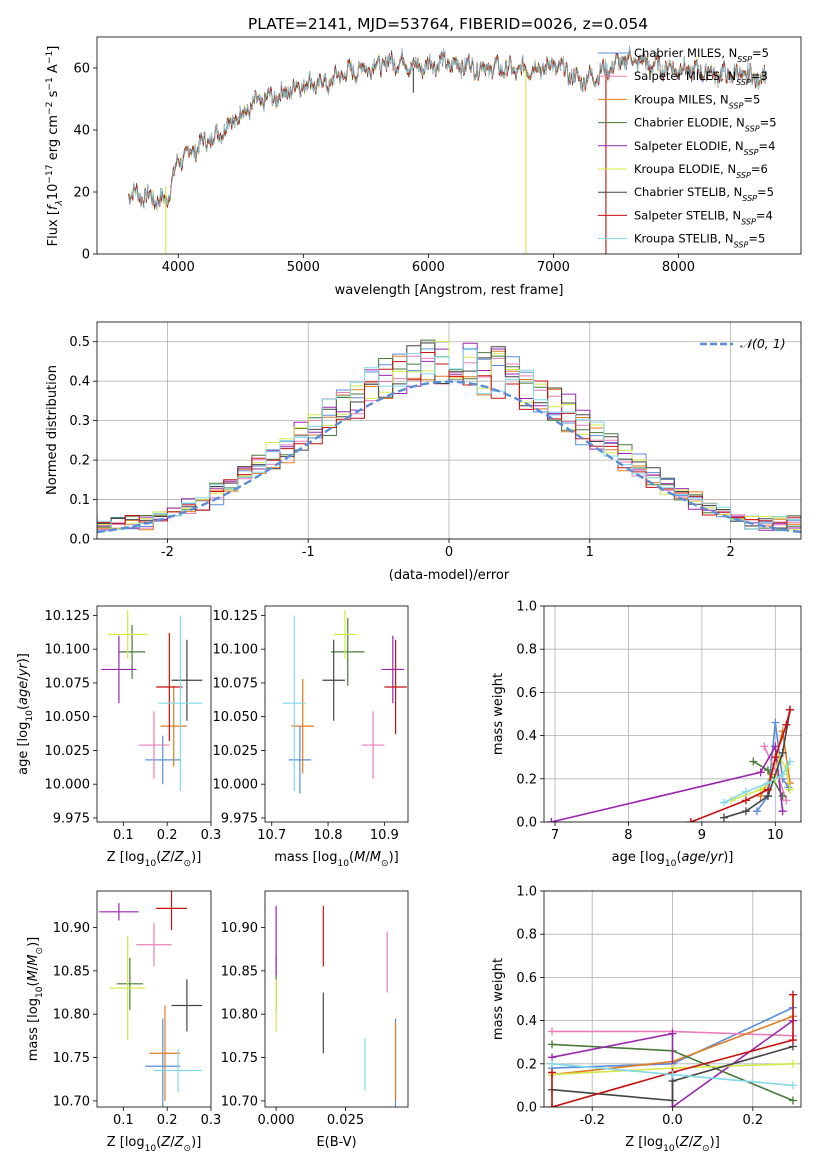  Describe the element at coordinates (553, 267) in the screenshot. I see `x-tick-label: 7000` at that location.